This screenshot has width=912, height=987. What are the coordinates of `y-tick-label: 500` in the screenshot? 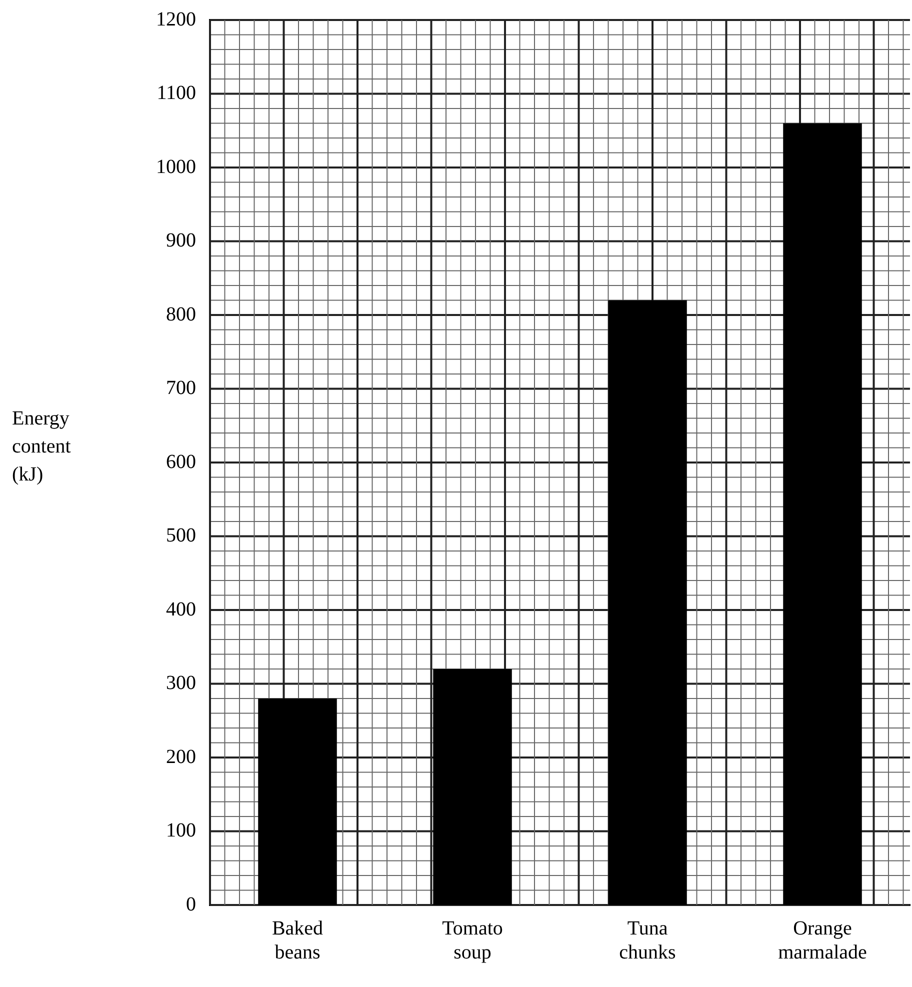 It's located at (181, 535).